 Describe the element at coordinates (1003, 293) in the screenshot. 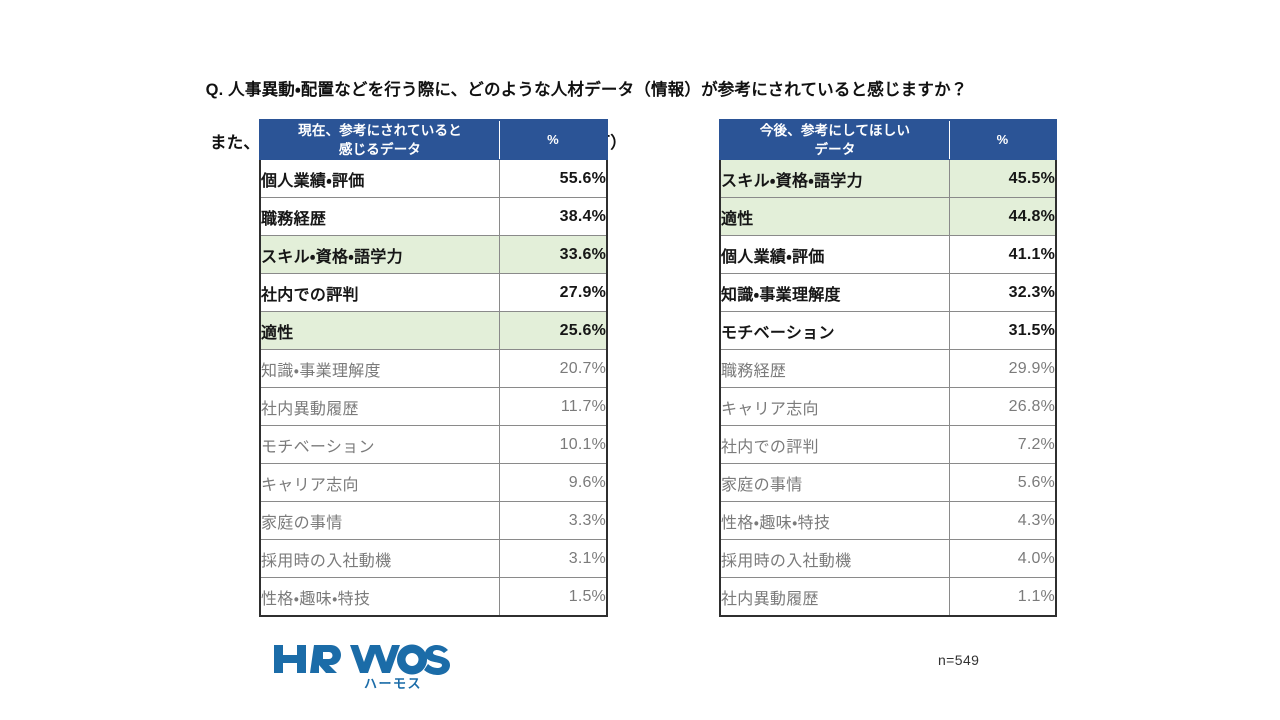

I see `row-percent: 32.3%` at that location.